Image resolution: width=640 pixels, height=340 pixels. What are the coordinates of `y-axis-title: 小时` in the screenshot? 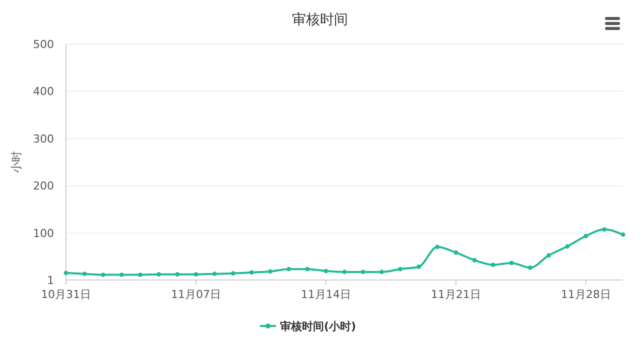 It's located at (16, 162).